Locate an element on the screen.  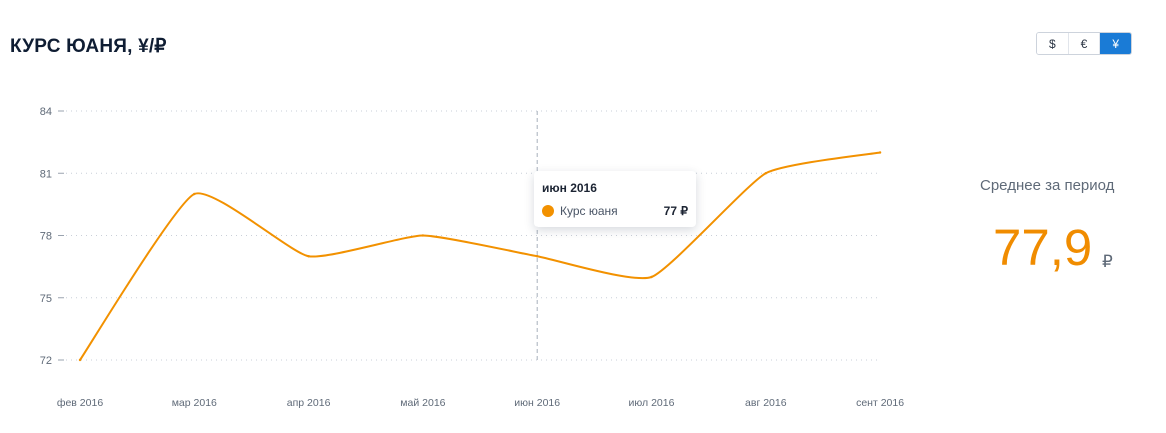
x-tick-label: сент 2016 is located at coordinates (880, 403).